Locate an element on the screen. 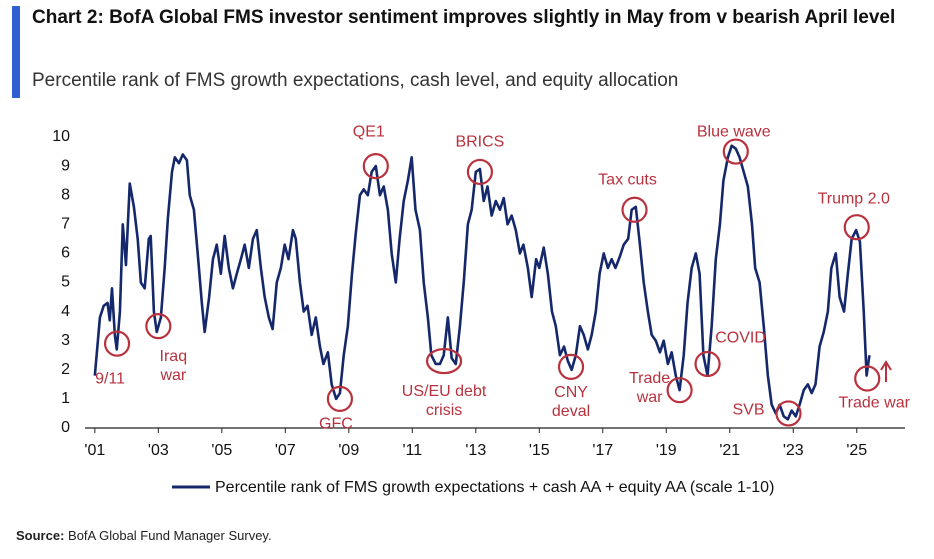 The image size is (934, 559). y-tick-label: 10 is located at coordinates (61, 136).